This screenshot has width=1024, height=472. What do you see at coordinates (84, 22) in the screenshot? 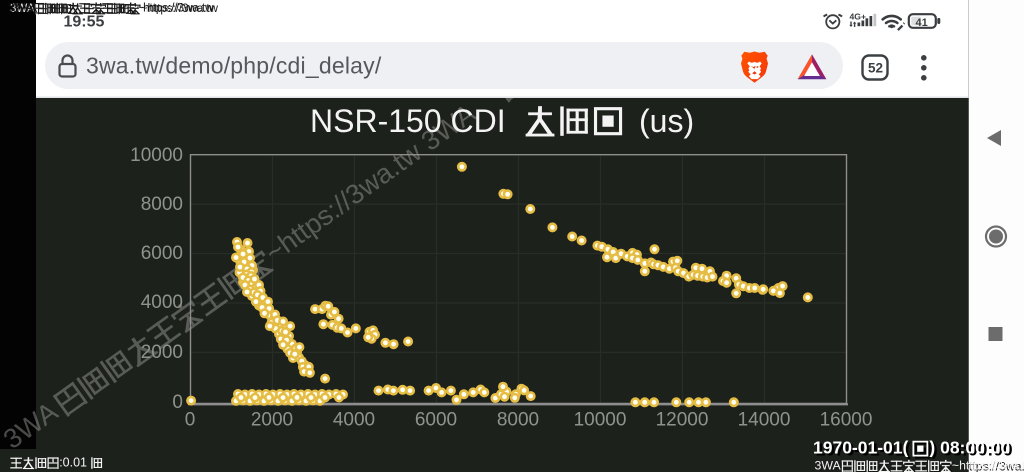
I see `svg-text: 19:55` at bounding box center [84, 22].